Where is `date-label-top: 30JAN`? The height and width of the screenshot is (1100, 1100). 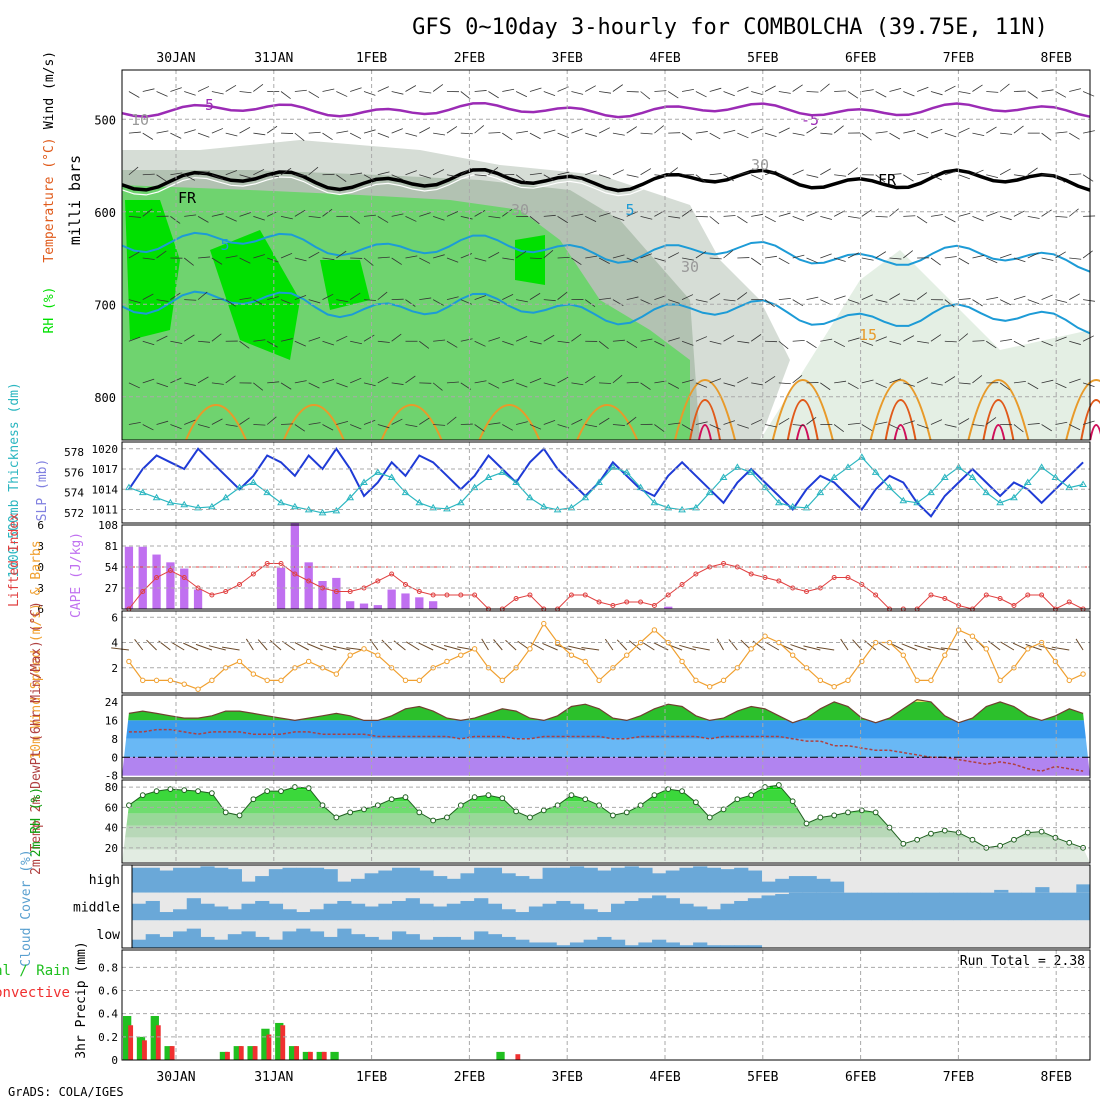 date-label-top: 30JAN is located at coordinates (175, 58).